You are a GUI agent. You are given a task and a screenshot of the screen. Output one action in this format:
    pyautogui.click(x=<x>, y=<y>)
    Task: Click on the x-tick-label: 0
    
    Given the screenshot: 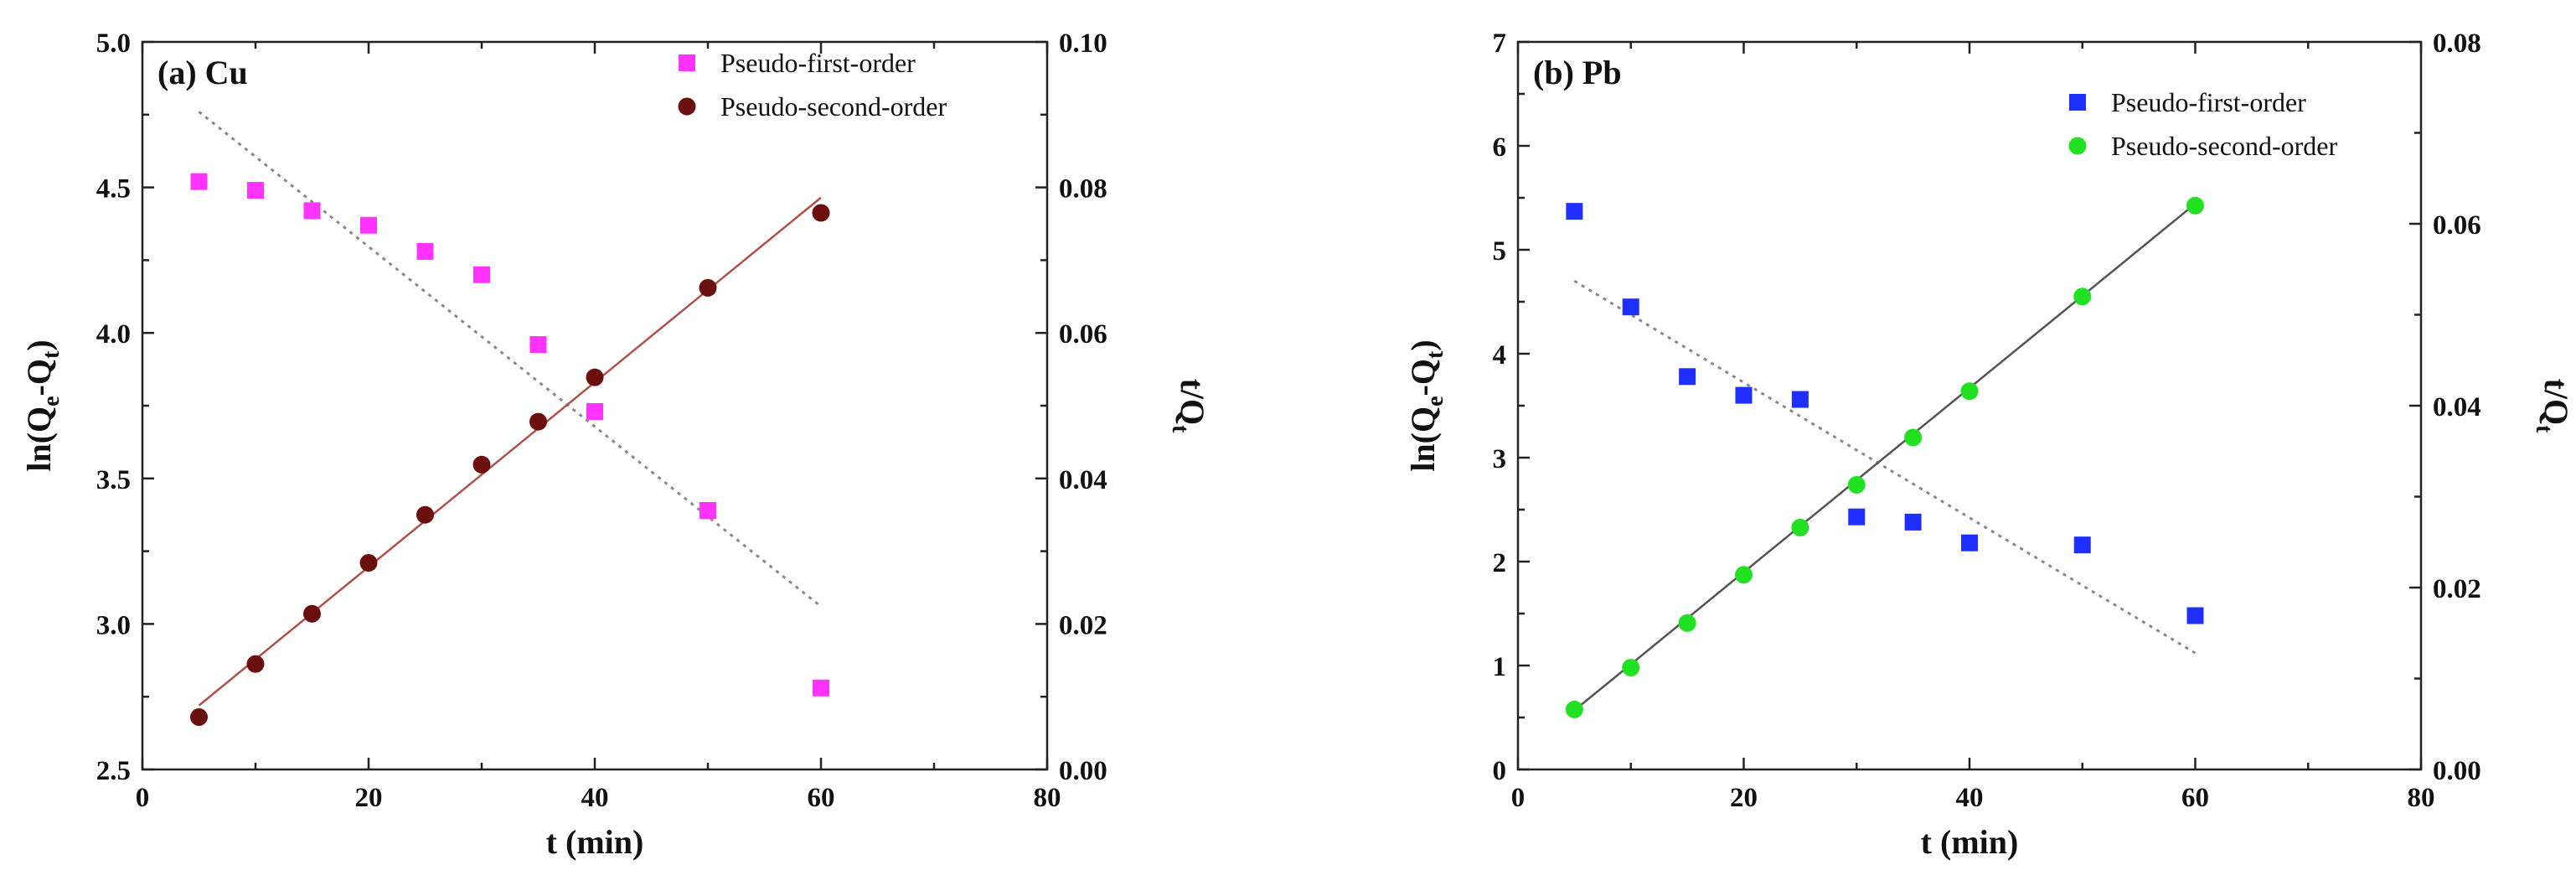 What is the action you would take?
    pyautogui.click(x=1518, y=798)
    